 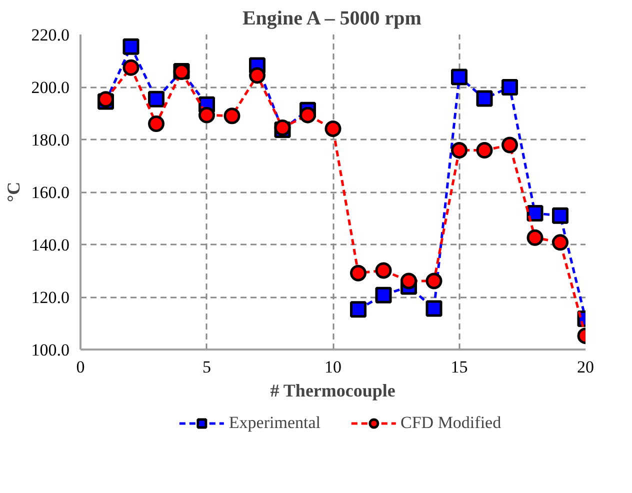 I want to click on y-tick-label: 180.0, so click(x=50, y=140).